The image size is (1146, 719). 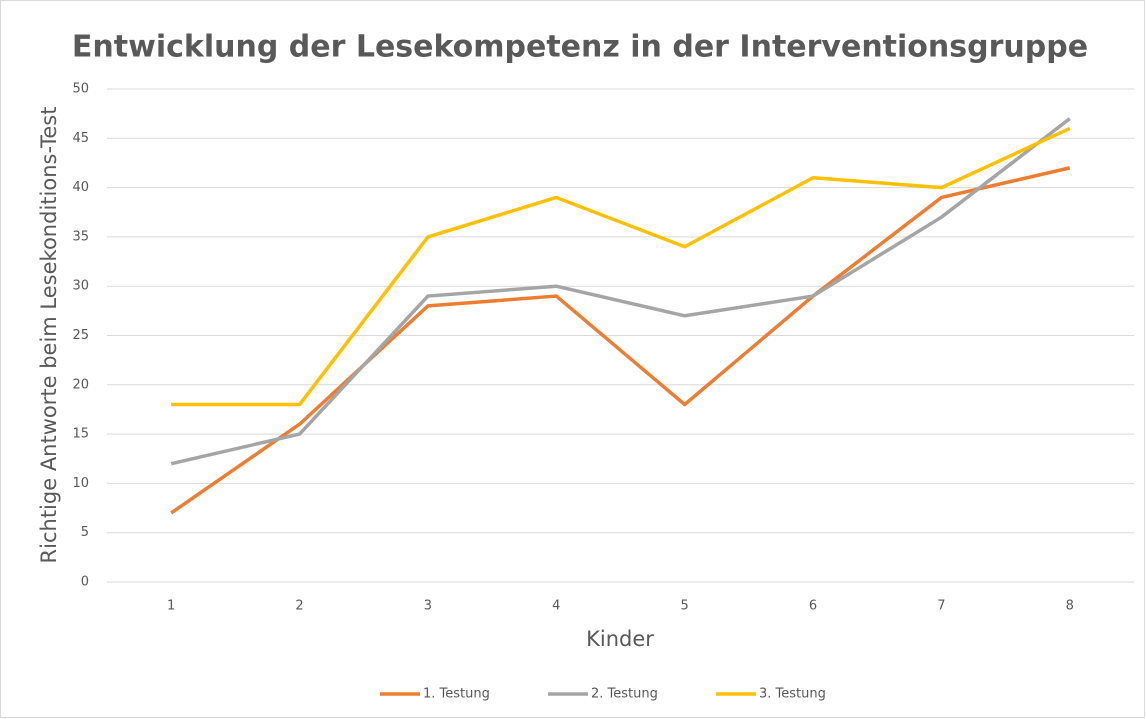 What do you see at coordinates (813, 606) in the screenshot?
I see `x-tick-label: 6` at bounding box center [813, 606].